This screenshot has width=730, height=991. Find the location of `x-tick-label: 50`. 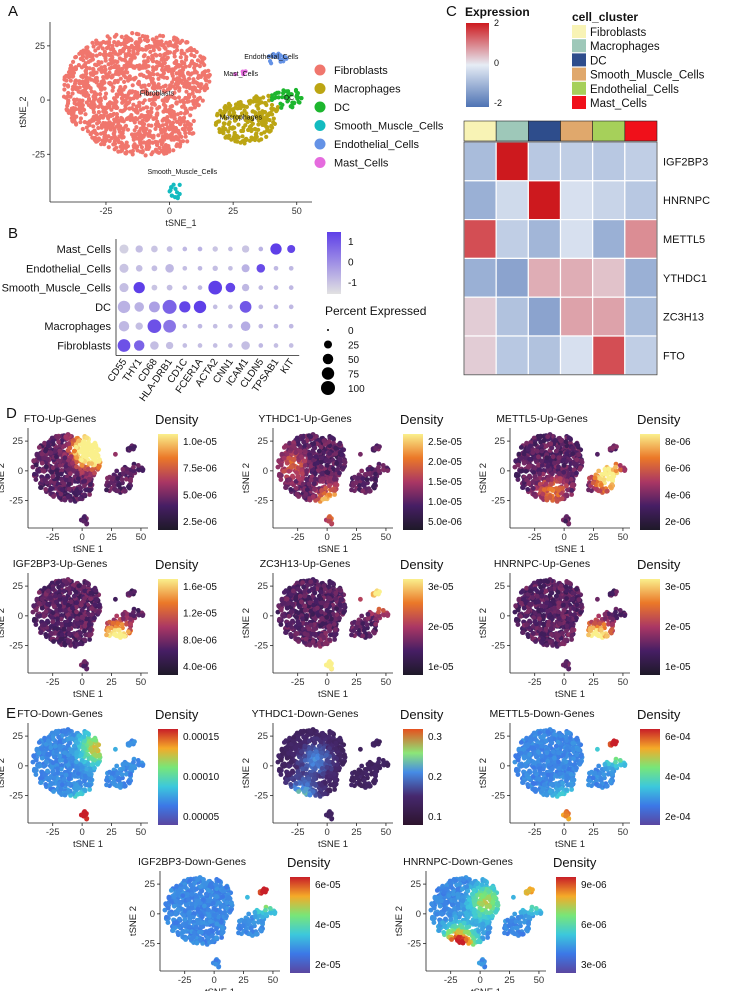

x-tick-label: 50 is located at coordinates (297, 211).